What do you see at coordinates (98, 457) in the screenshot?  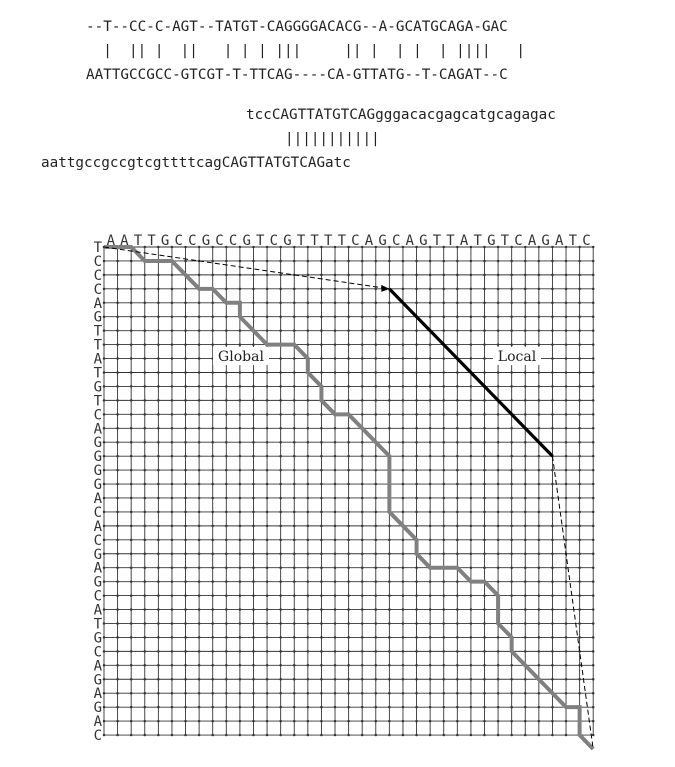 I see `row-label: G` at bounding box center [98, 457].